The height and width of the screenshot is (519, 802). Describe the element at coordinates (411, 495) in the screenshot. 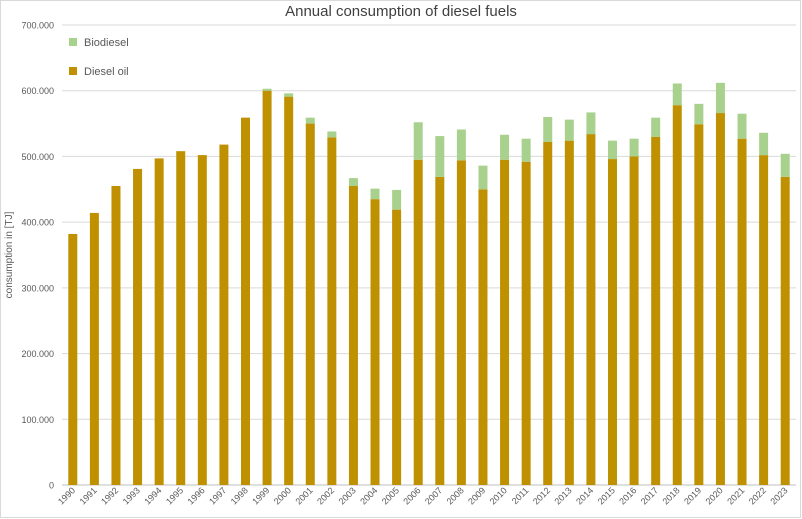

I see `x-tick-label: 2006` at that location.